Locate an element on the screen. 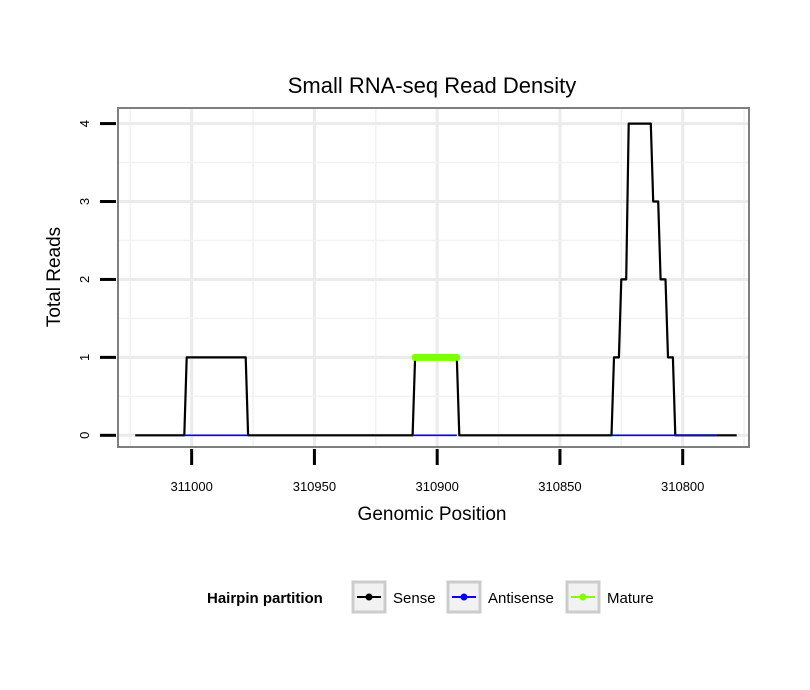  legend: Hairpin partition Sense Antisense Mature is located at coordinates (430, 597).